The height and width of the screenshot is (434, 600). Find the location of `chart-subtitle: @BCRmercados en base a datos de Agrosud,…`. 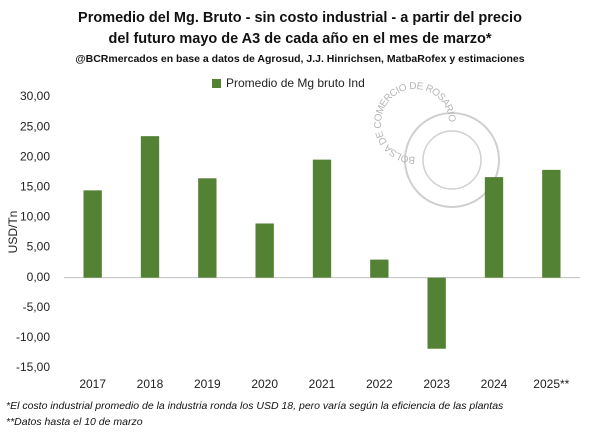

chart-subtitle: @BCRmercados en base a datos de Agrosud,… is located at coordinates (299, 59).